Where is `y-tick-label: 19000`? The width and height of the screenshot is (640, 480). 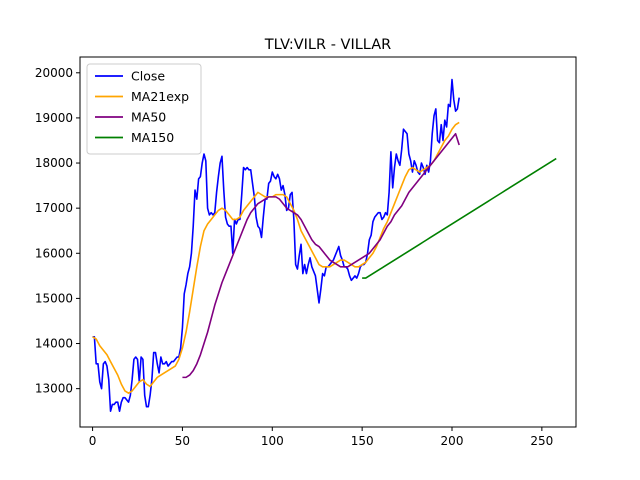
y-tick-label: 19000 is located at coordinates (54, 118).